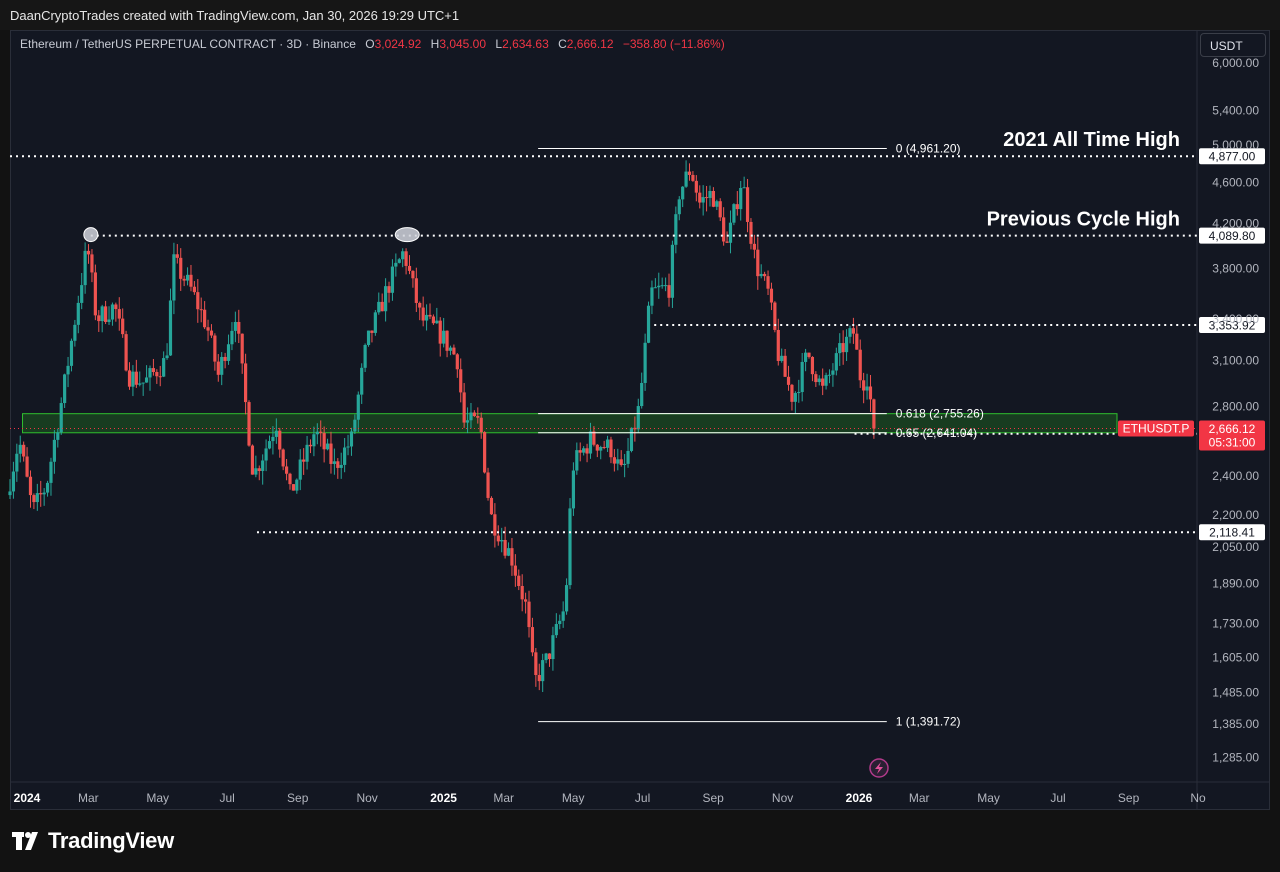 Image resolution: width=1280 pixels, height=872 pixels. What do you see at coordinates (1198, 798) in the screenshot?
I see `x-tick-label-17: No` at bounding box center [1198, 798].